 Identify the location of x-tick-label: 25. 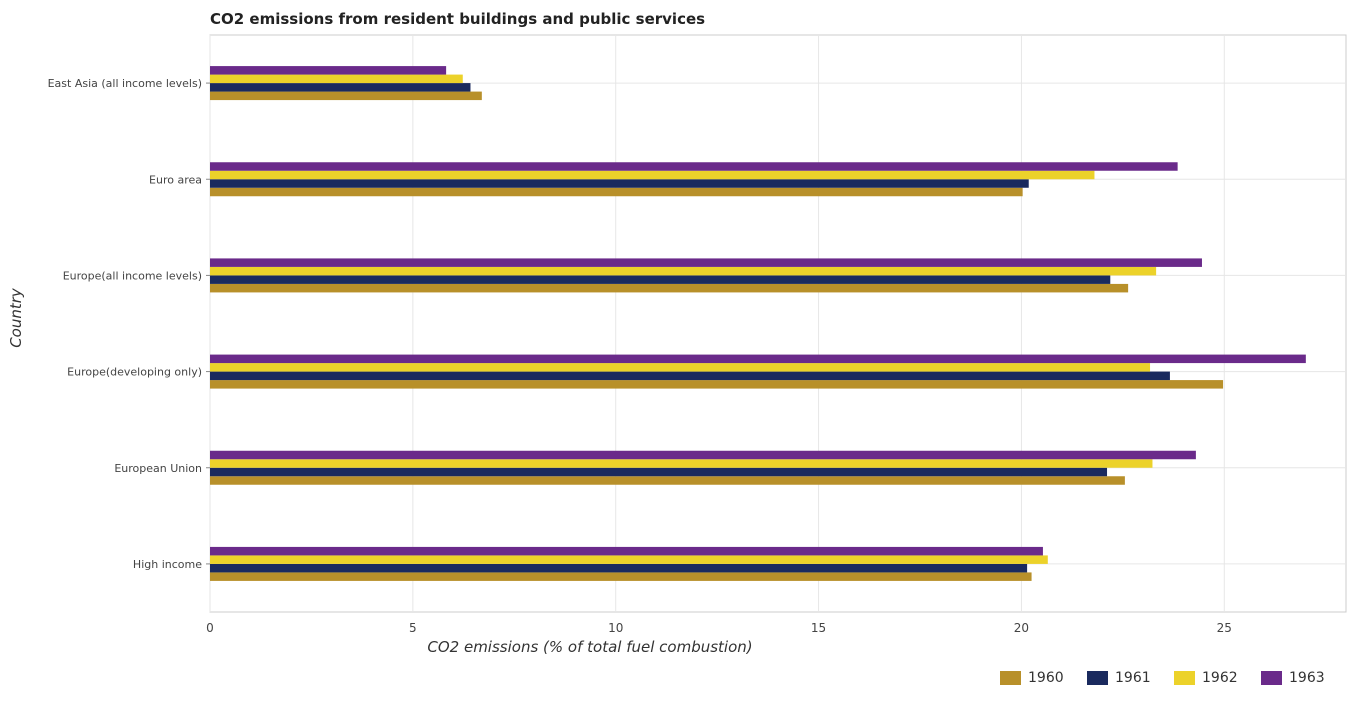
(1224, 628).